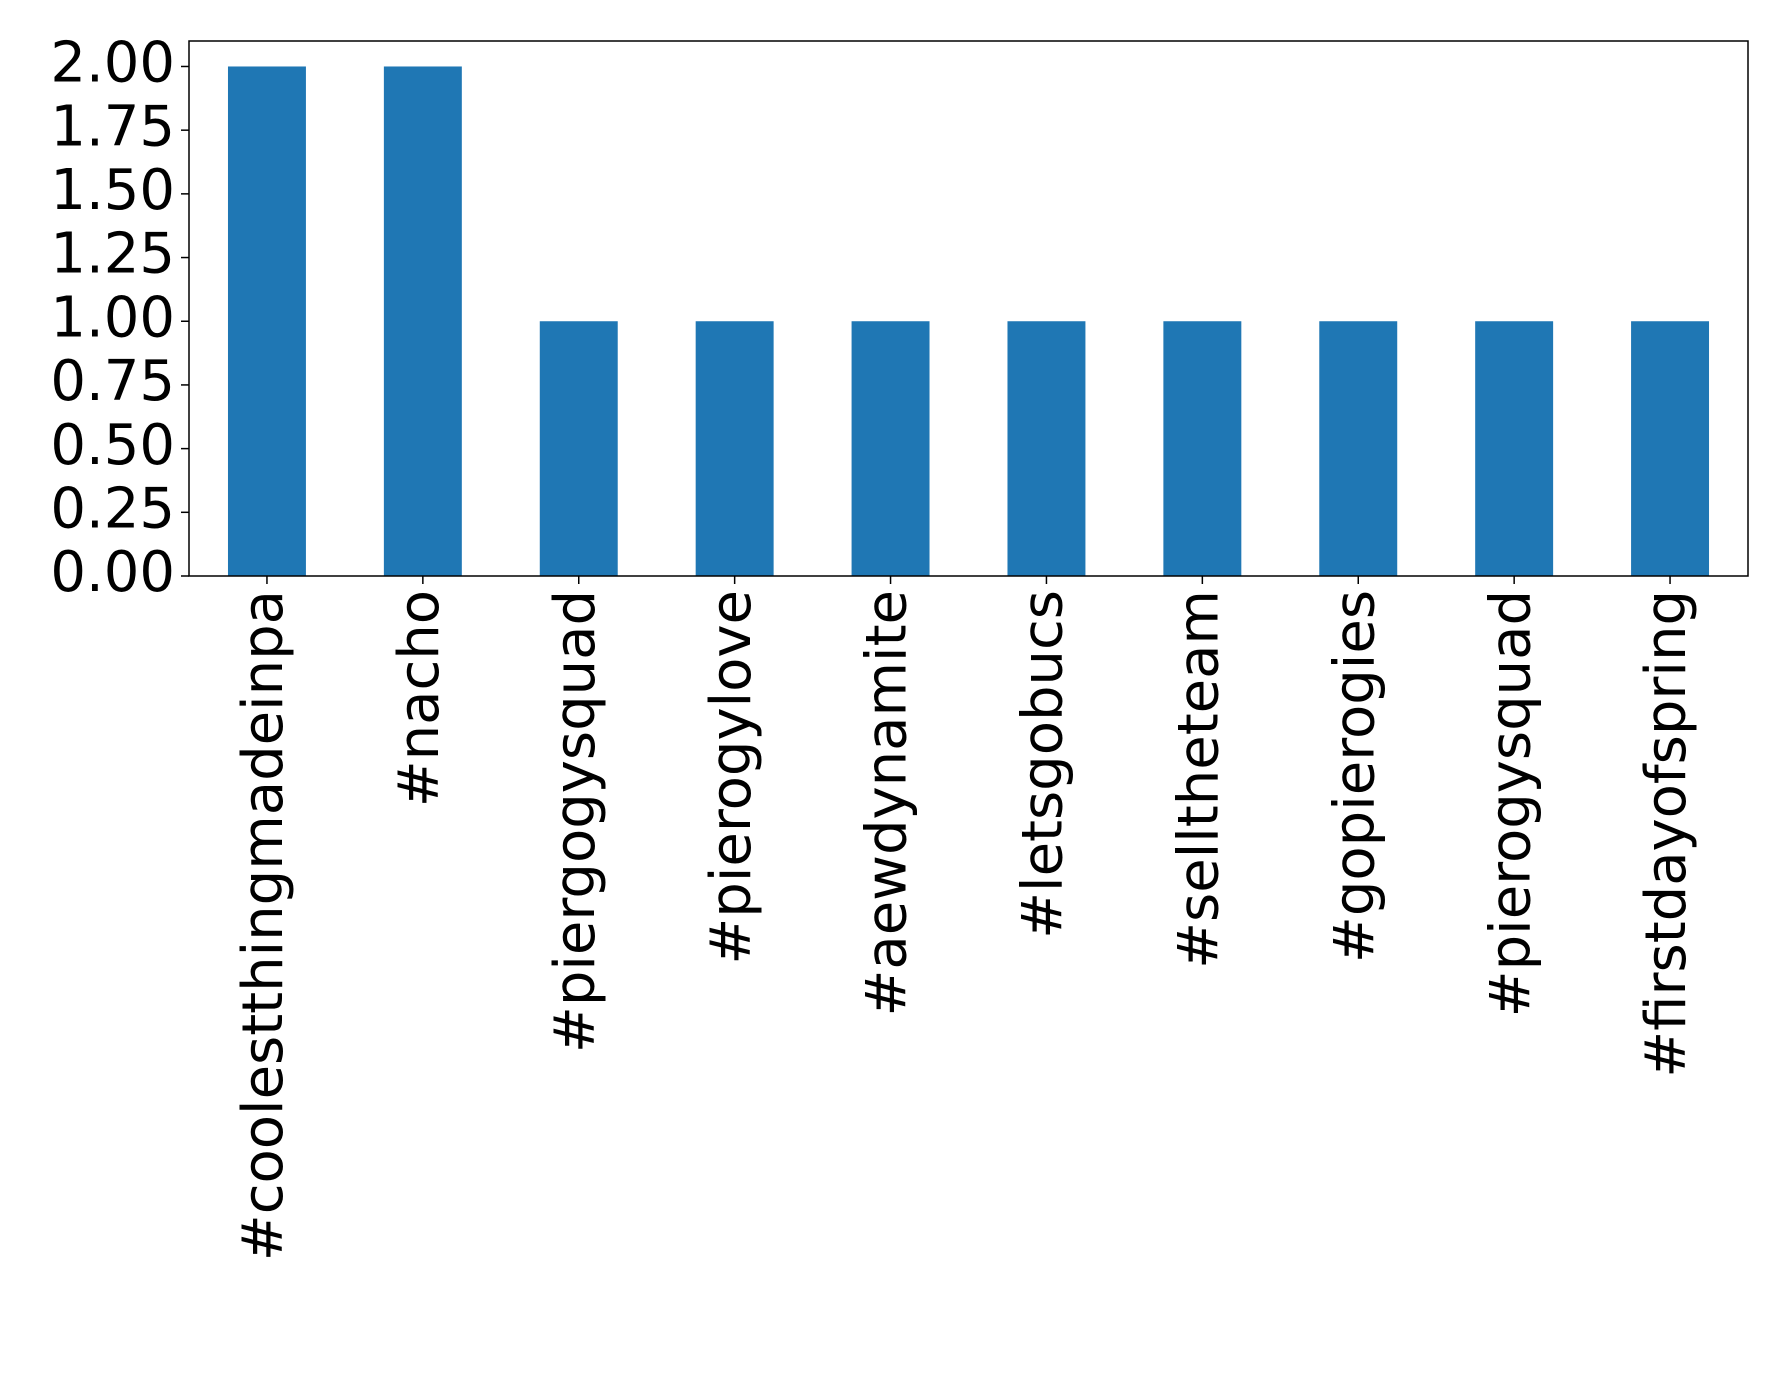  I want to click on y-tick-label: 1.75, so click(112, 126).